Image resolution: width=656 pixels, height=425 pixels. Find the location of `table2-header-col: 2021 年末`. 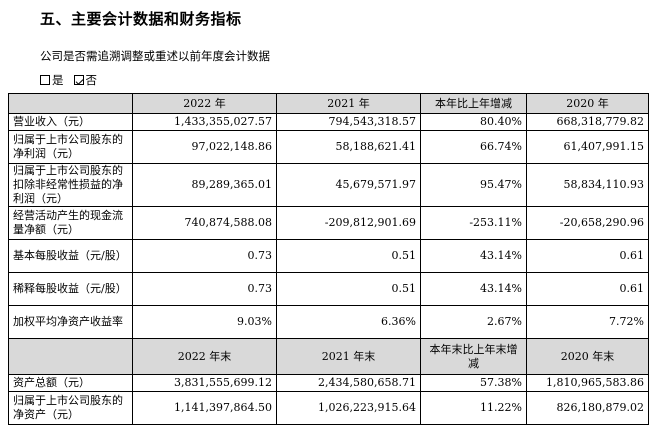

table2-header-col: 2021 年末 is located at coordinates (348, 356).